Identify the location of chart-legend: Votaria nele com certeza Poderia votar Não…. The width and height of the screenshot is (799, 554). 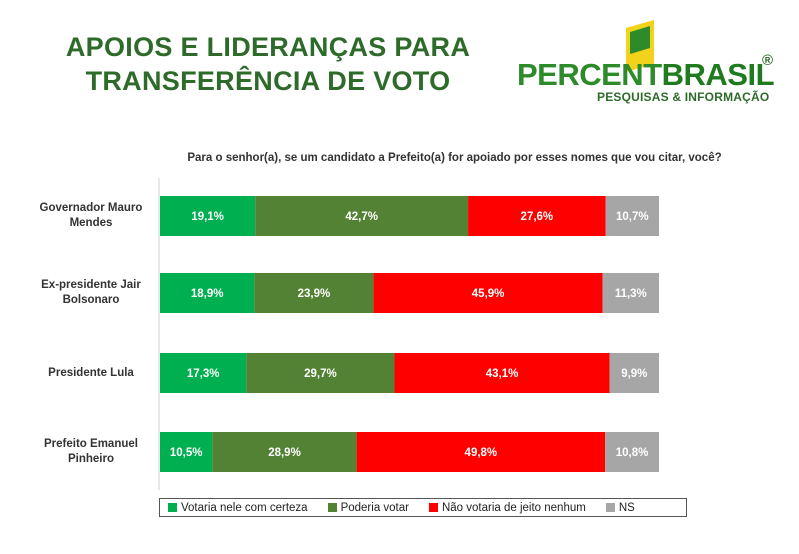
(423, 507).